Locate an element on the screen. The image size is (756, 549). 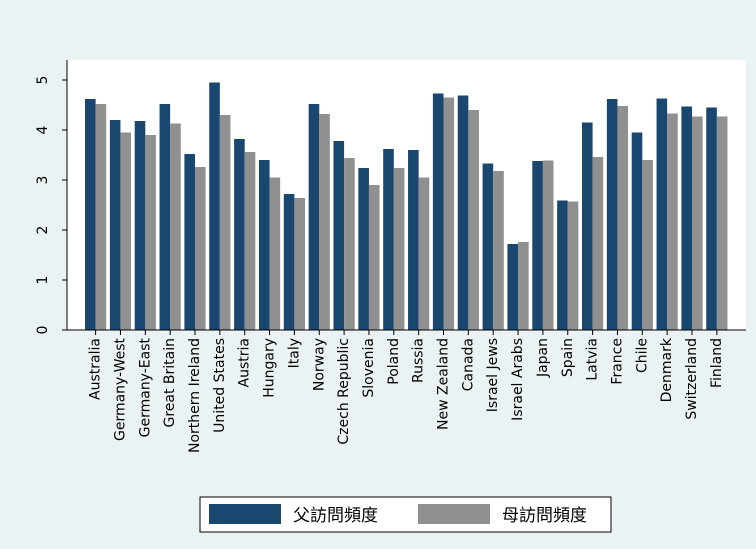
x-tick-label-24: Switzerland is located at coordinates (692, 379).